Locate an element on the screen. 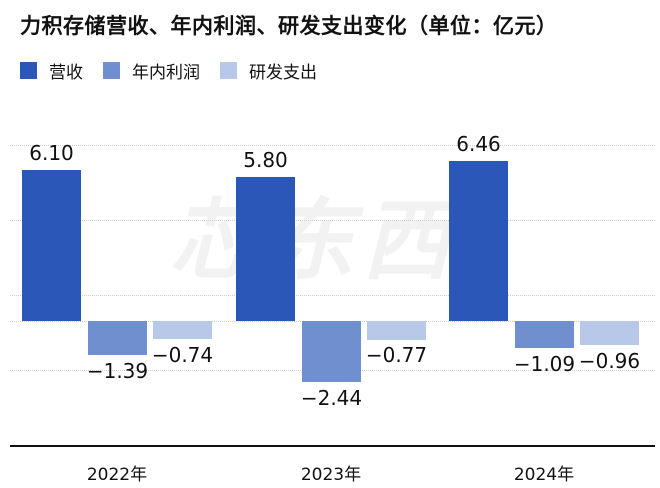 The width and height of the screenshot is (660, 488). legend-item-rd: 研发支出 is located at coordinates (268, 70).